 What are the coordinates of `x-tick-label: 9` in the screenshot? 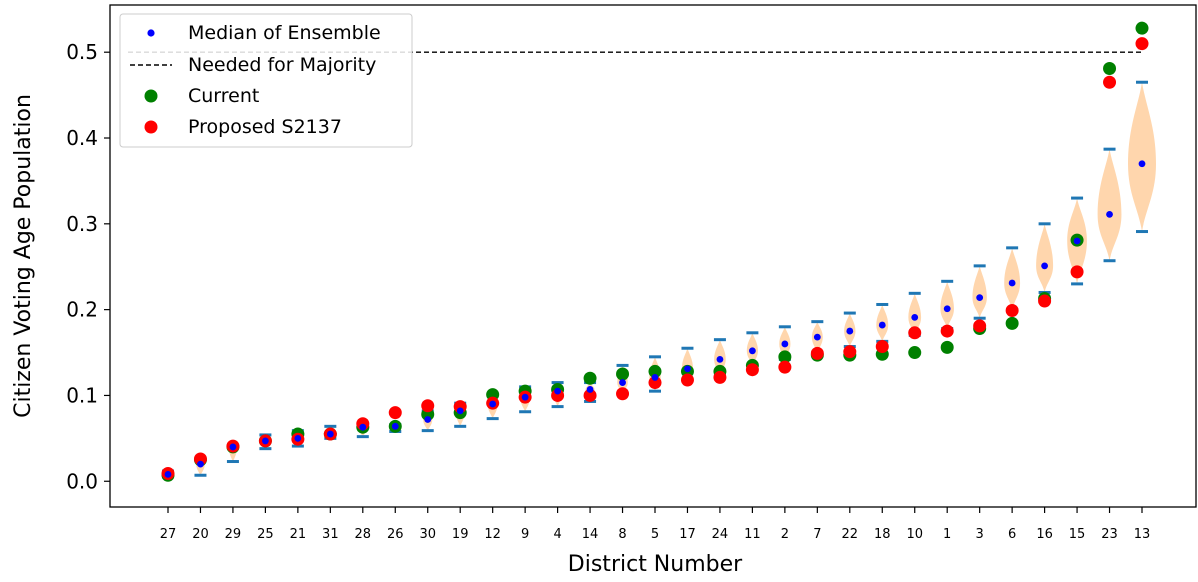 It's located at (525, 534).